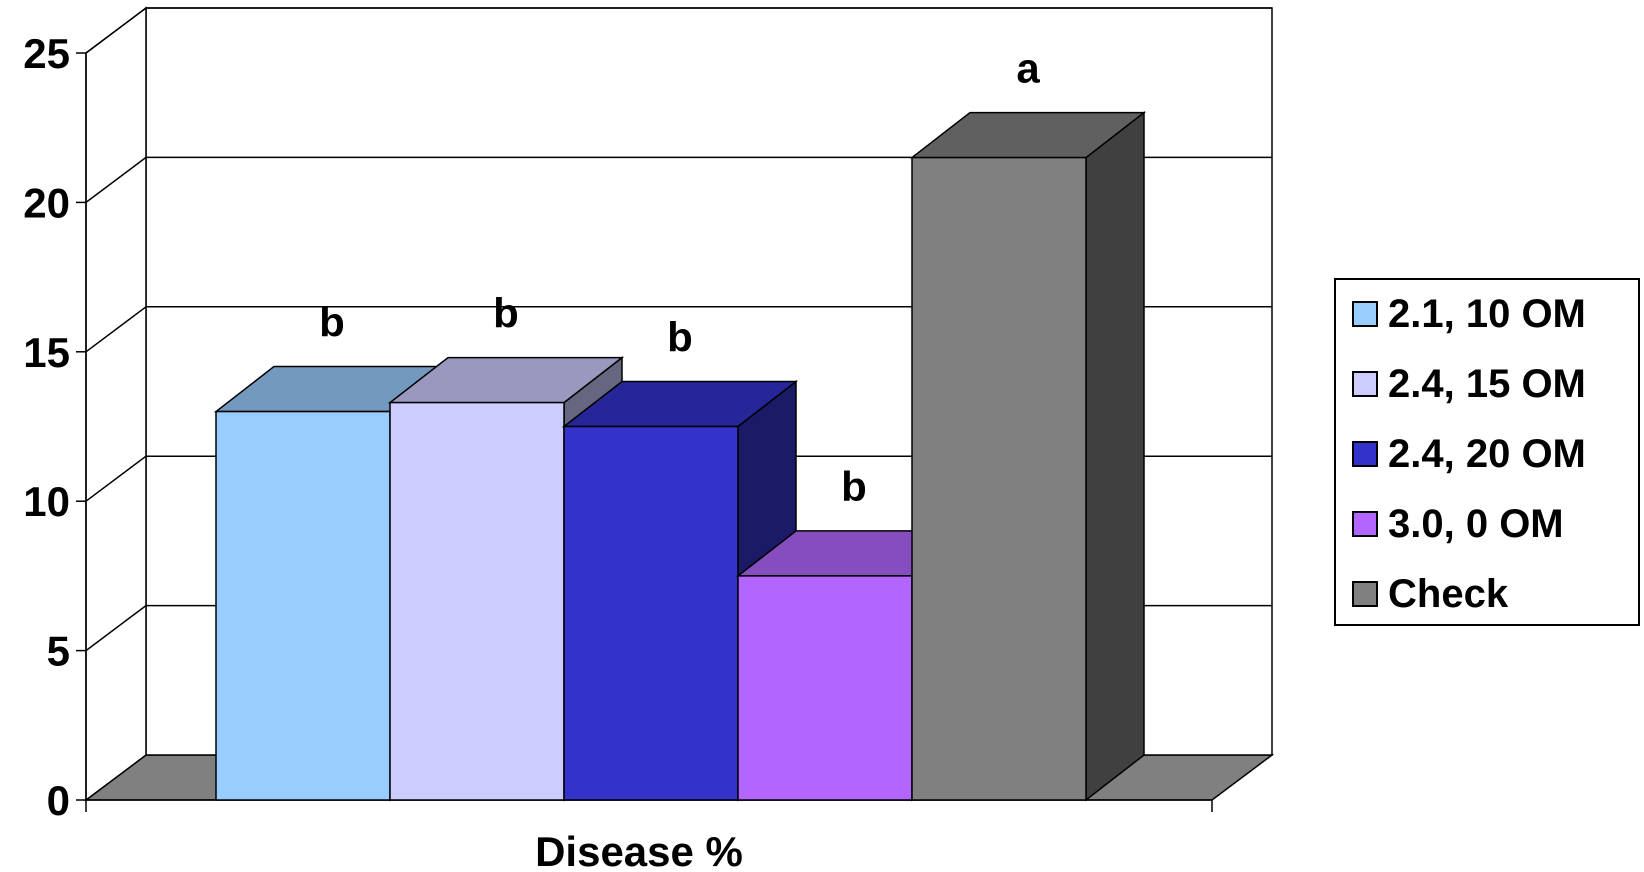 This screenshot has height=872, width=1644. What do you see at coordinates (1487, 314) in the screenshot?
I see `legend-label: 2.1, 10 OM` at bounding box center [1487, 314].